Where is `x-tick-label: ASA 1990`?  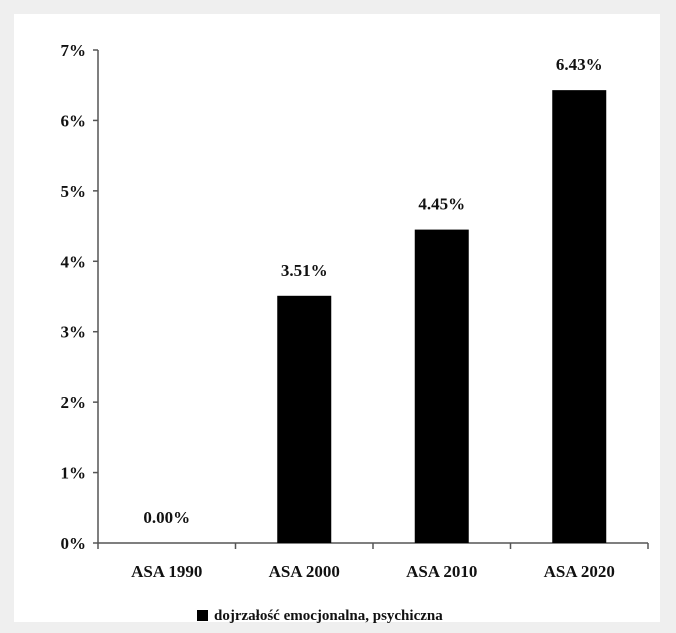 x-tick-label: ASA 1990 is located at coordinates (166, 571).